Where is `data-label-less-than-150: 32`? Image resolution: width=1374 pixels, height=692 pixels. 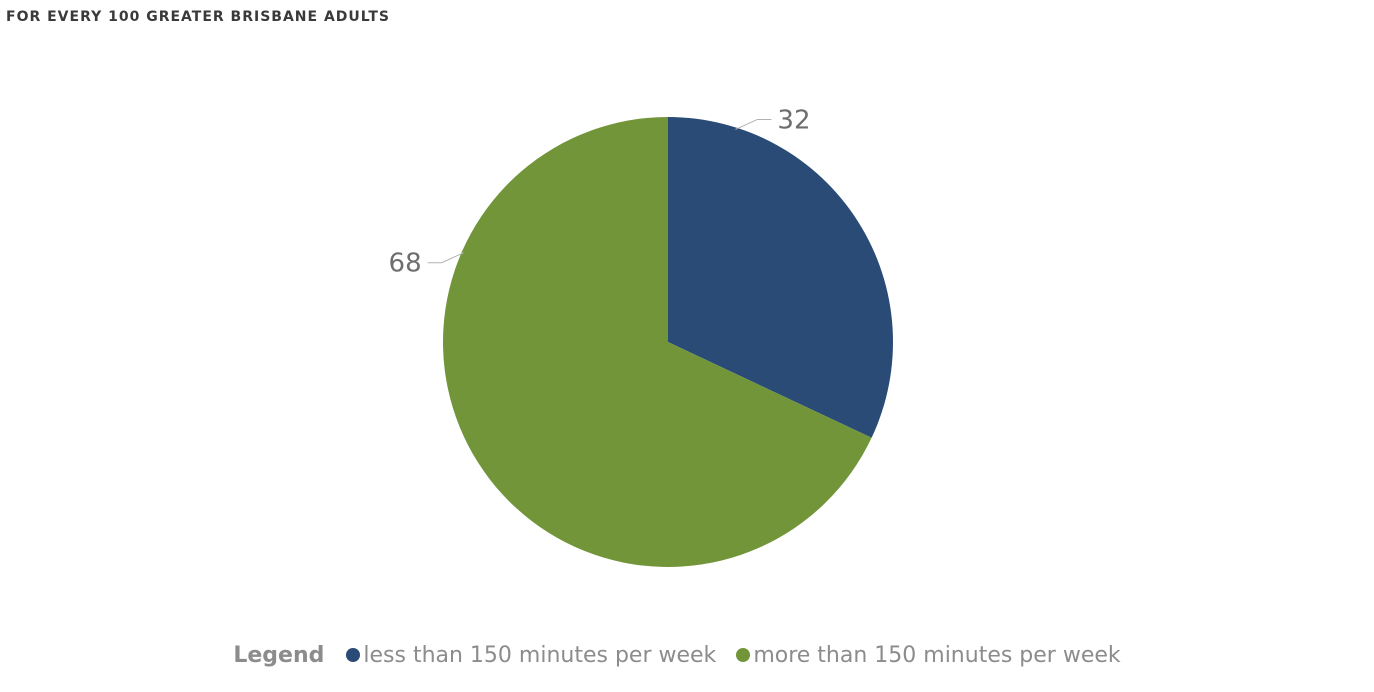
data-label-less-than-150: 32 is located at coordinates (793, 120).